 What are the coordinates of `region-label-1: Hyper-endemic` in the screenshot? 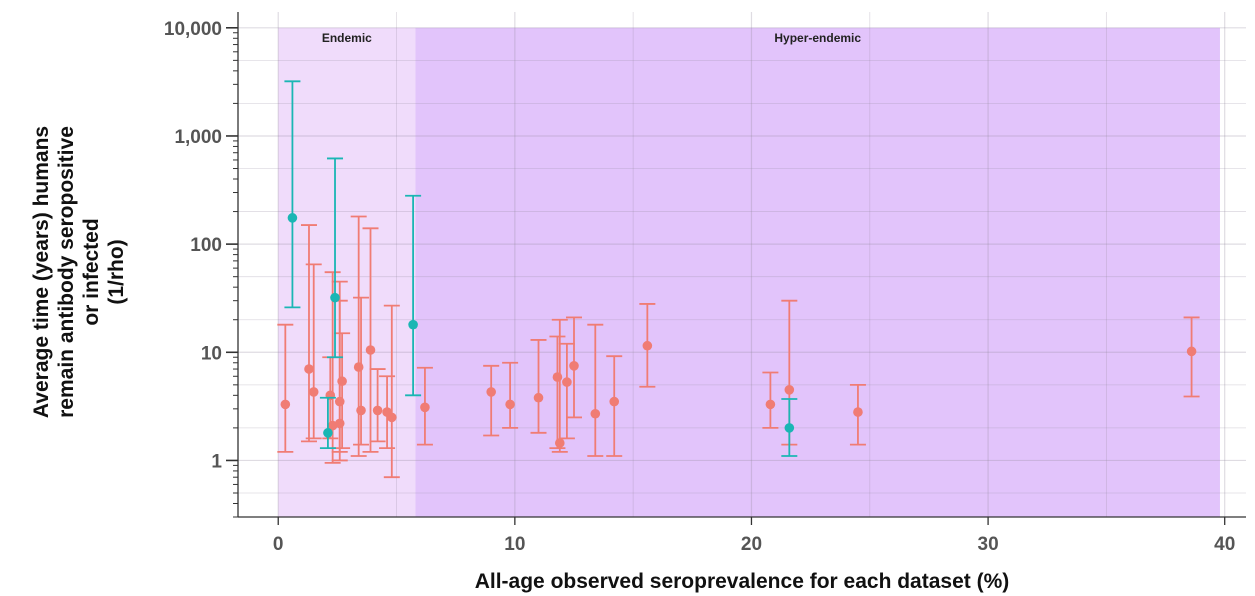 It's located at (817, 38).